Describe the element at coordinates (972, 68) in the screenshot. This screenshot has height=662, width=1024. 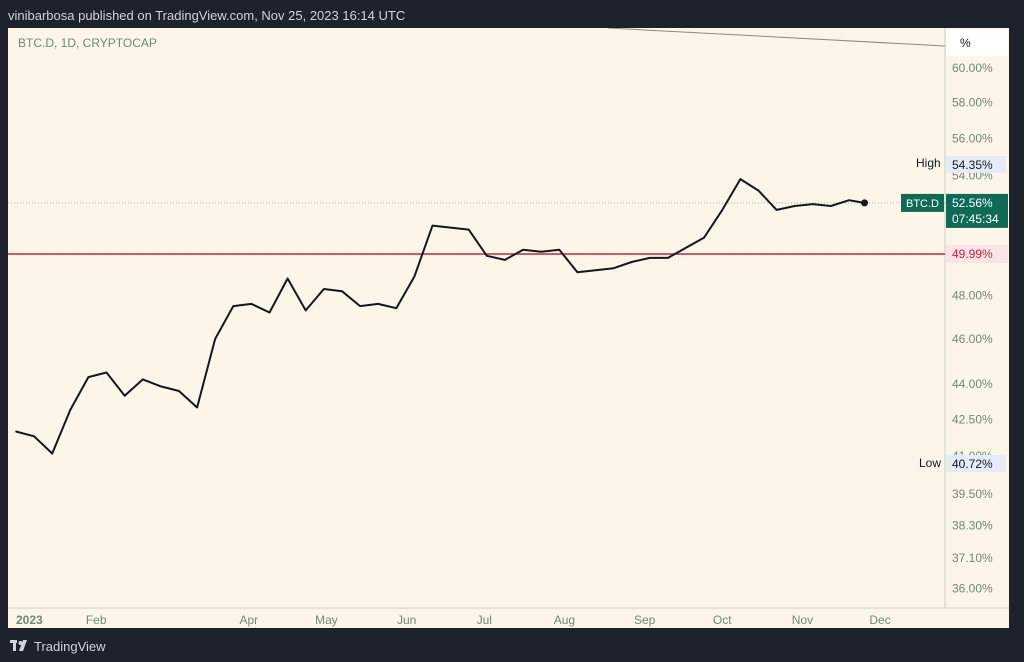
I see `price-tick-label: 60.00%` at that location.